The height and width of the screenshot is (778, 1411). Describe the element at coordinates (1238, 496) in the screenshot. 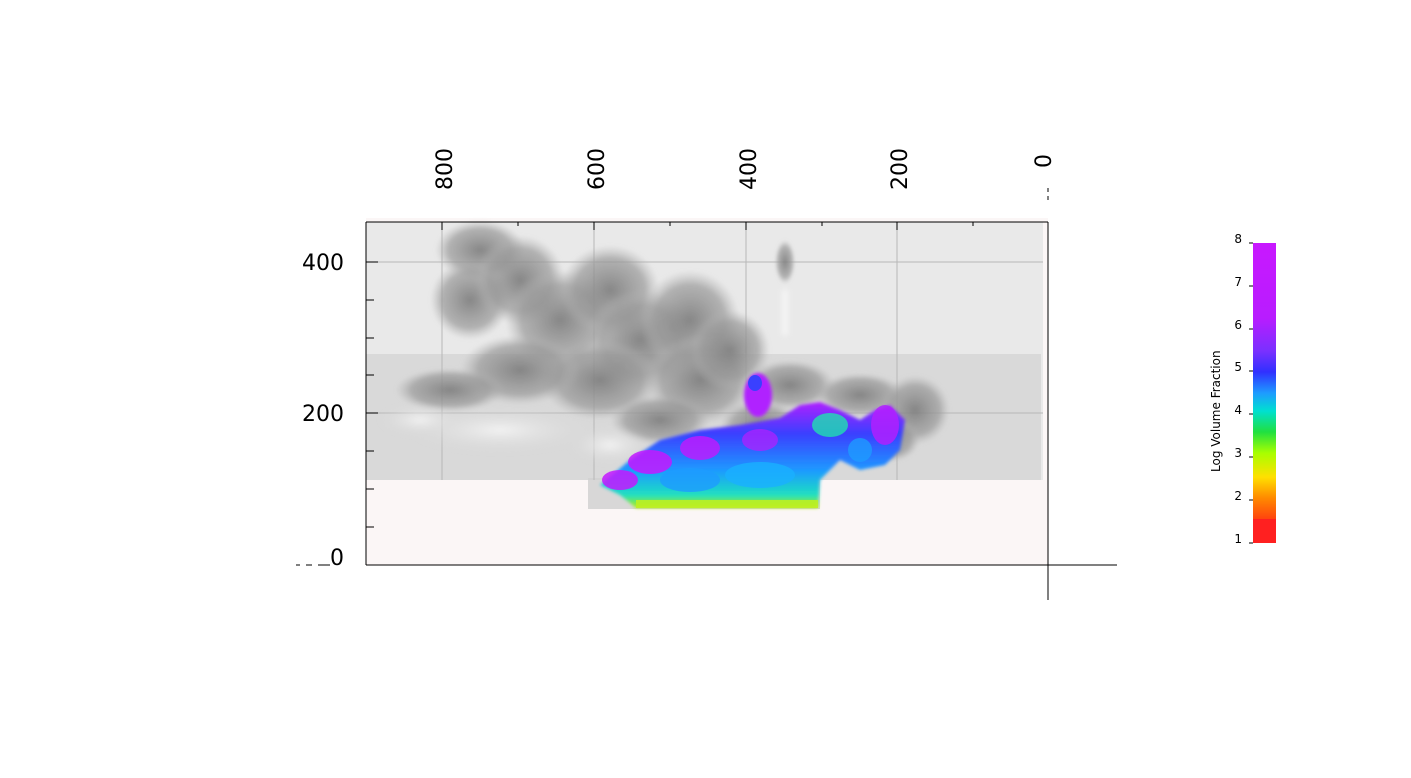

I see `colorbar-tick-label: 2` at that location.